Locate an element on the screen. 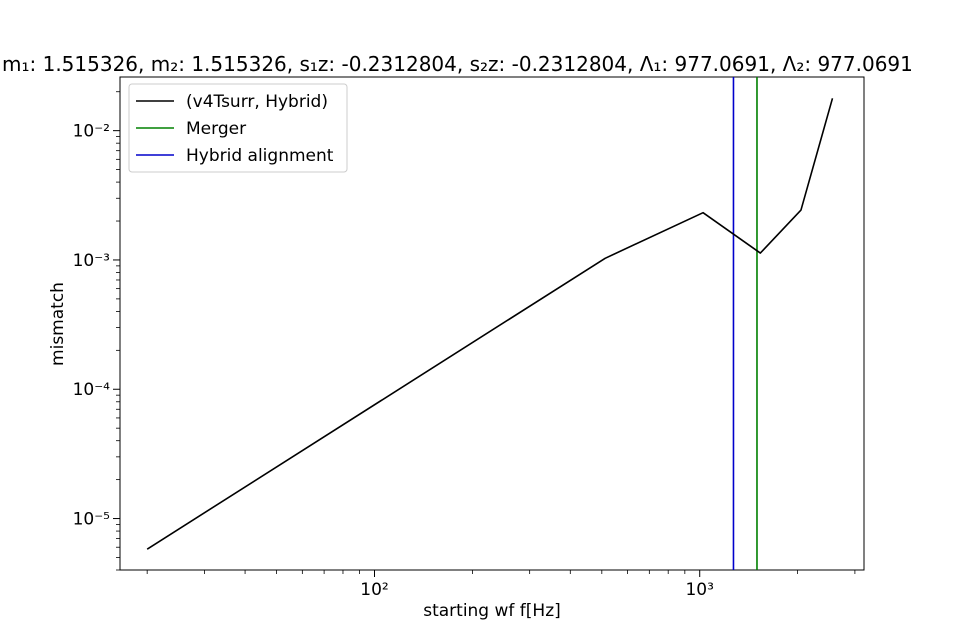 This screenshot has width=960, height=640. vertical-markers is located at coordinates (745, 323).